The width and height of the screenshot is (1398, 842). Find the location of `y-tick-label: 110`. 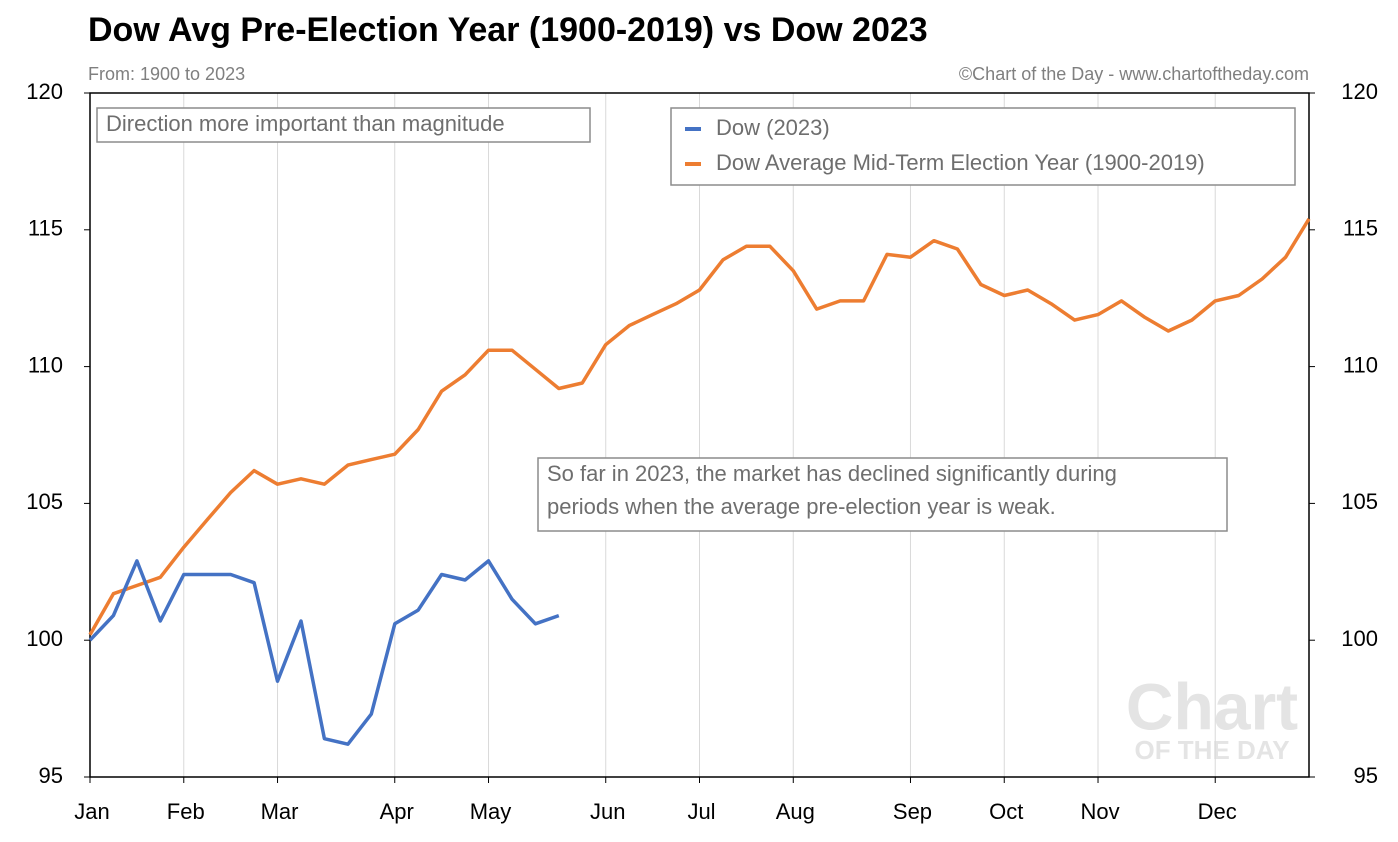

y-tick-label: 110 is located at coordinates (45, 364).